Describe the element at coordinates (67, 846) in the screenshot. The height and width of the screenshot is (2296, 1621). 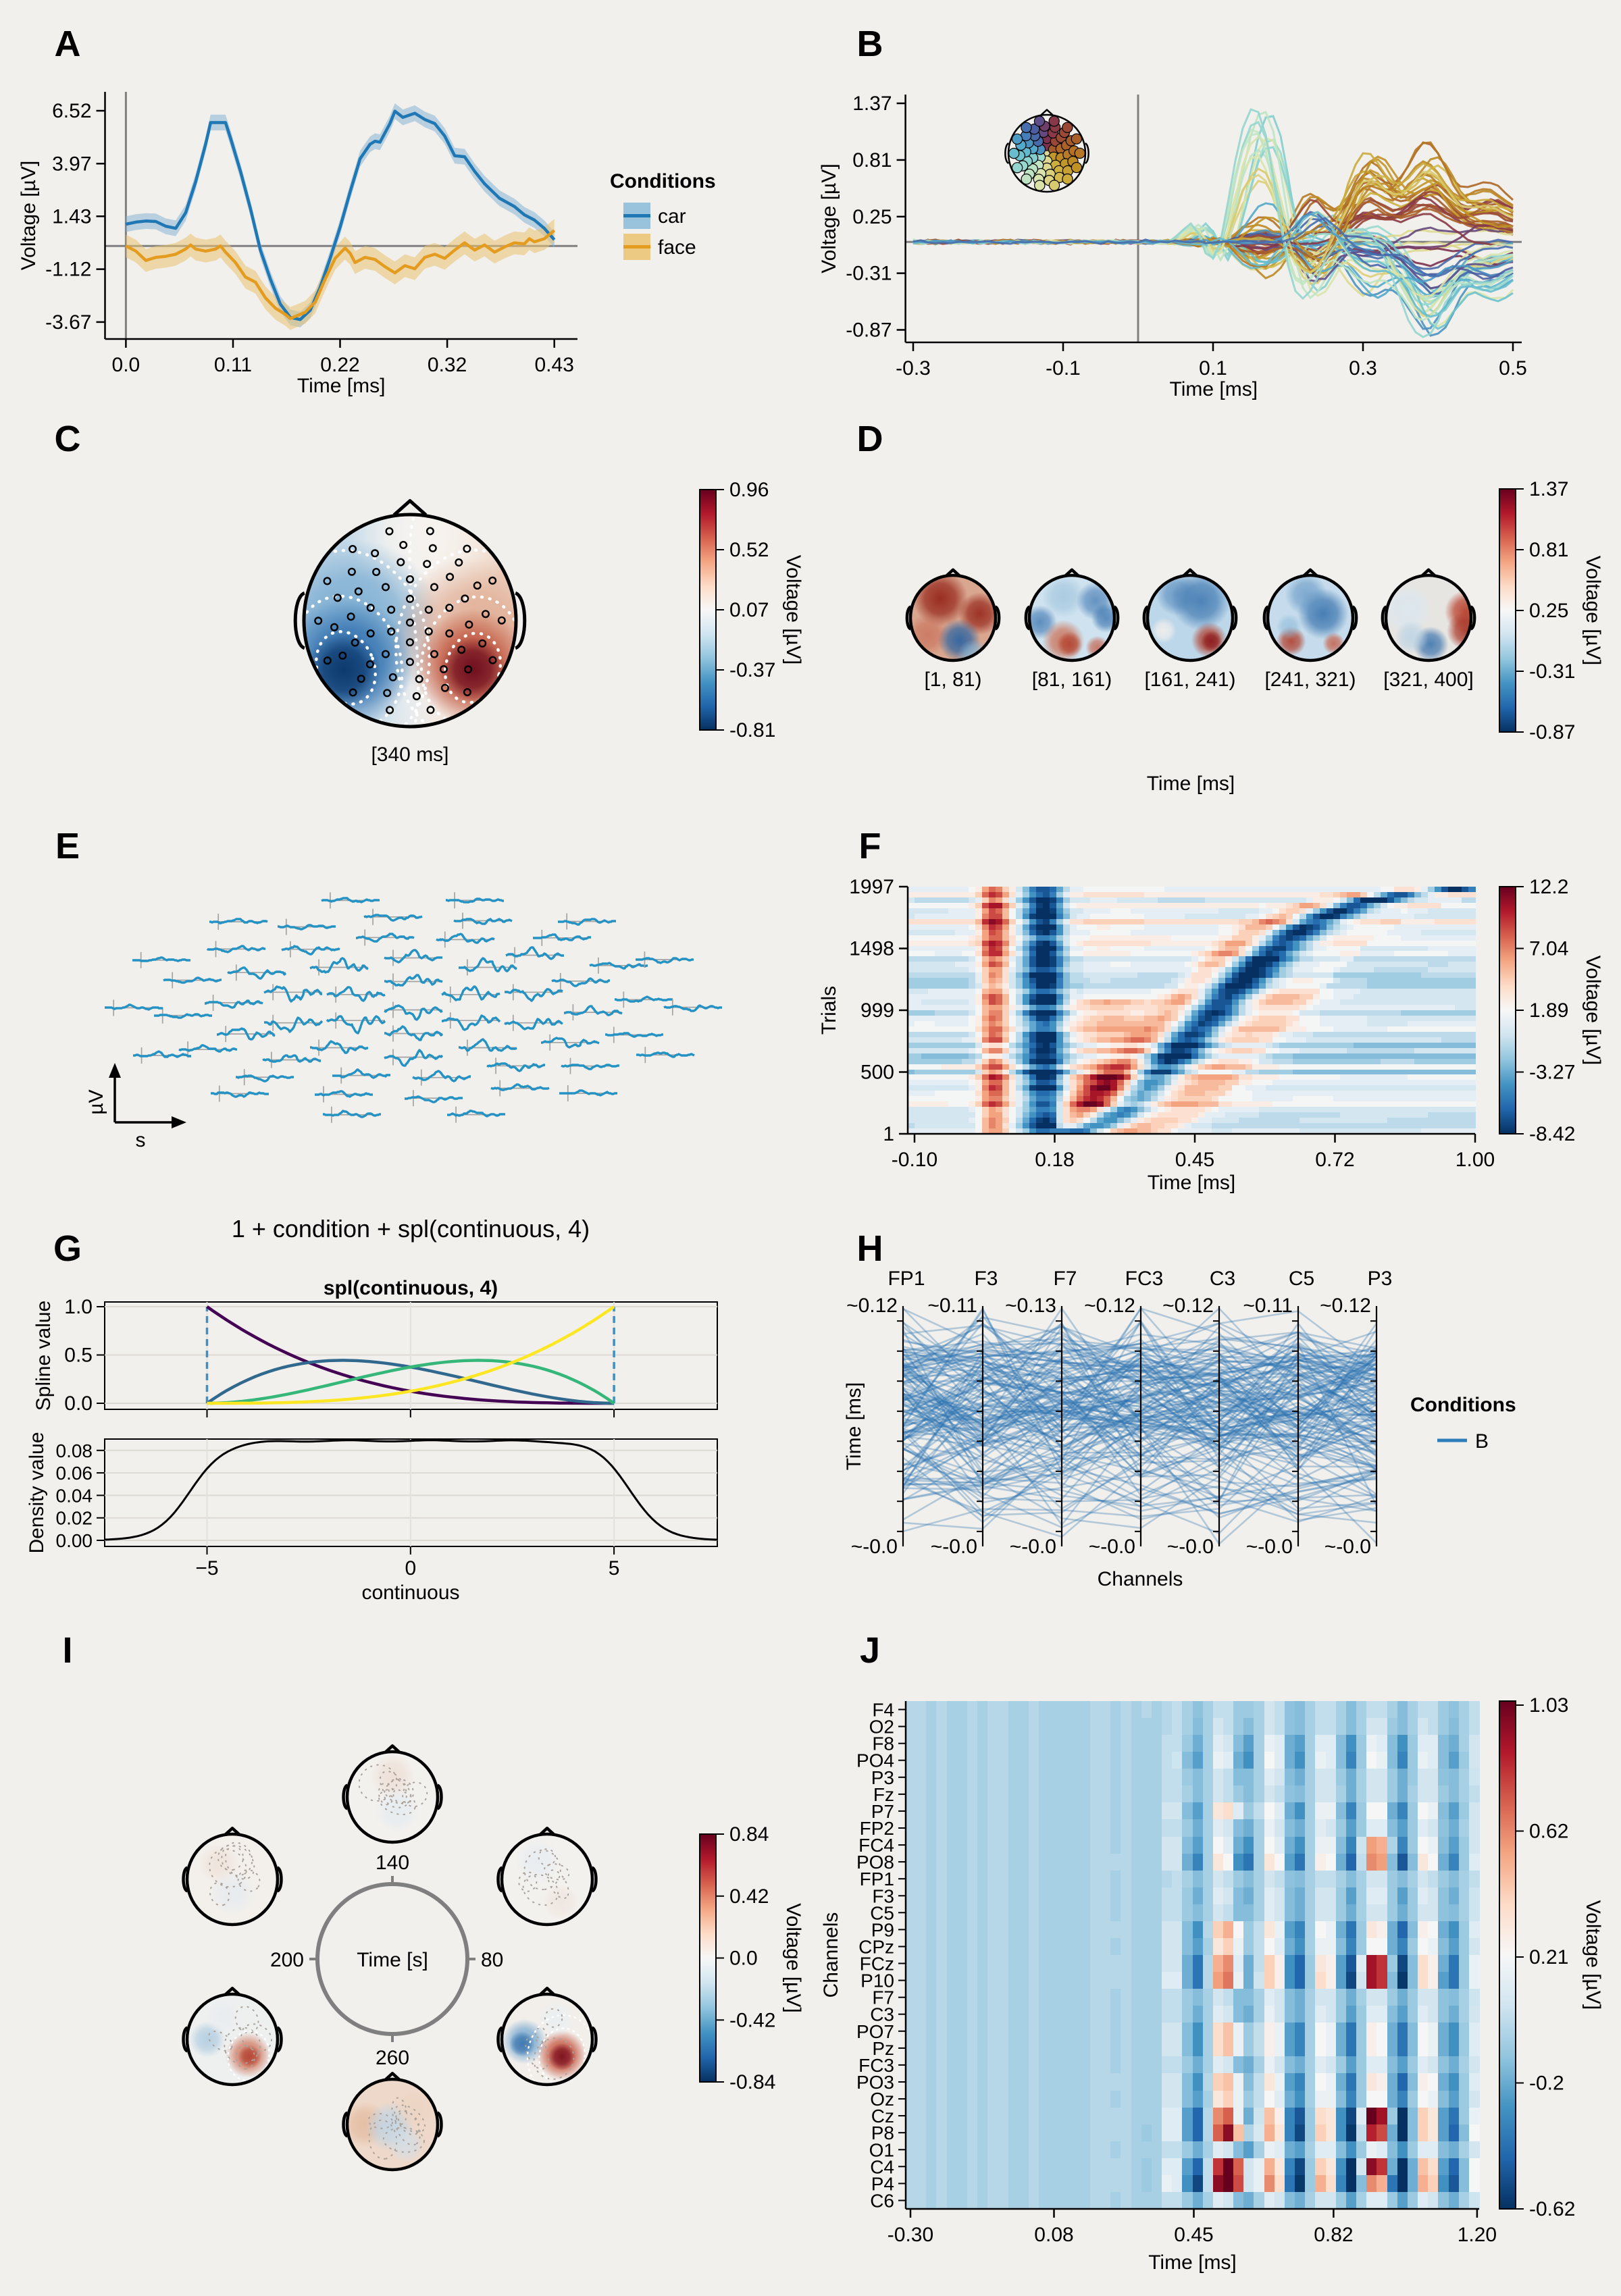
I see `svg-text: E` at that location.